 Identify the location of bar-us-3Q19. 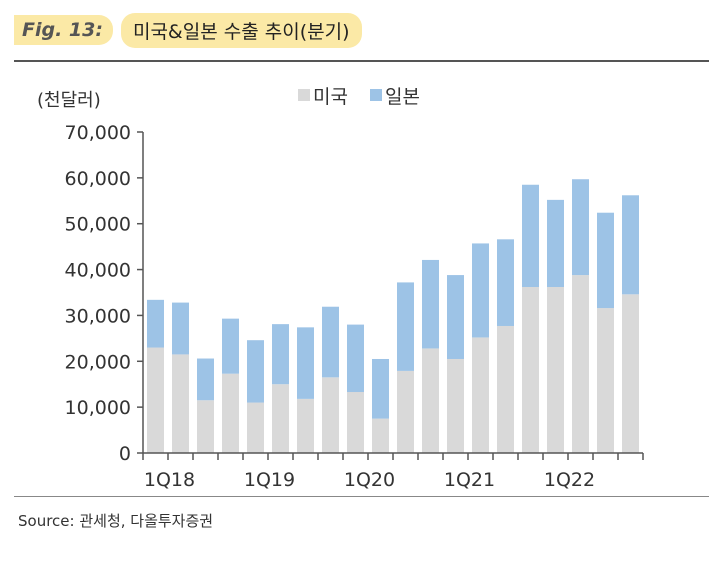
(305, 425).